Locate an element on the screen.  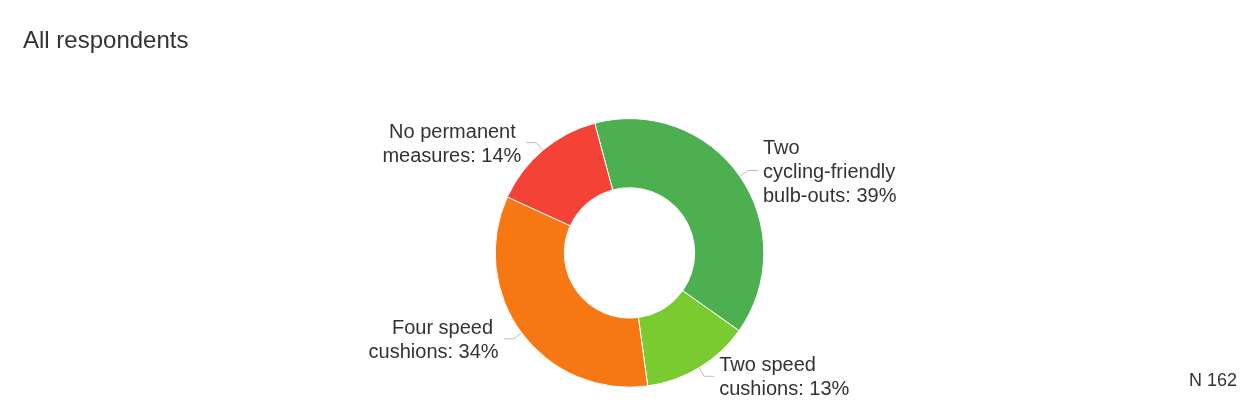
slice-label: Two speed cushions: 13% is located at coordinates (784, 376).